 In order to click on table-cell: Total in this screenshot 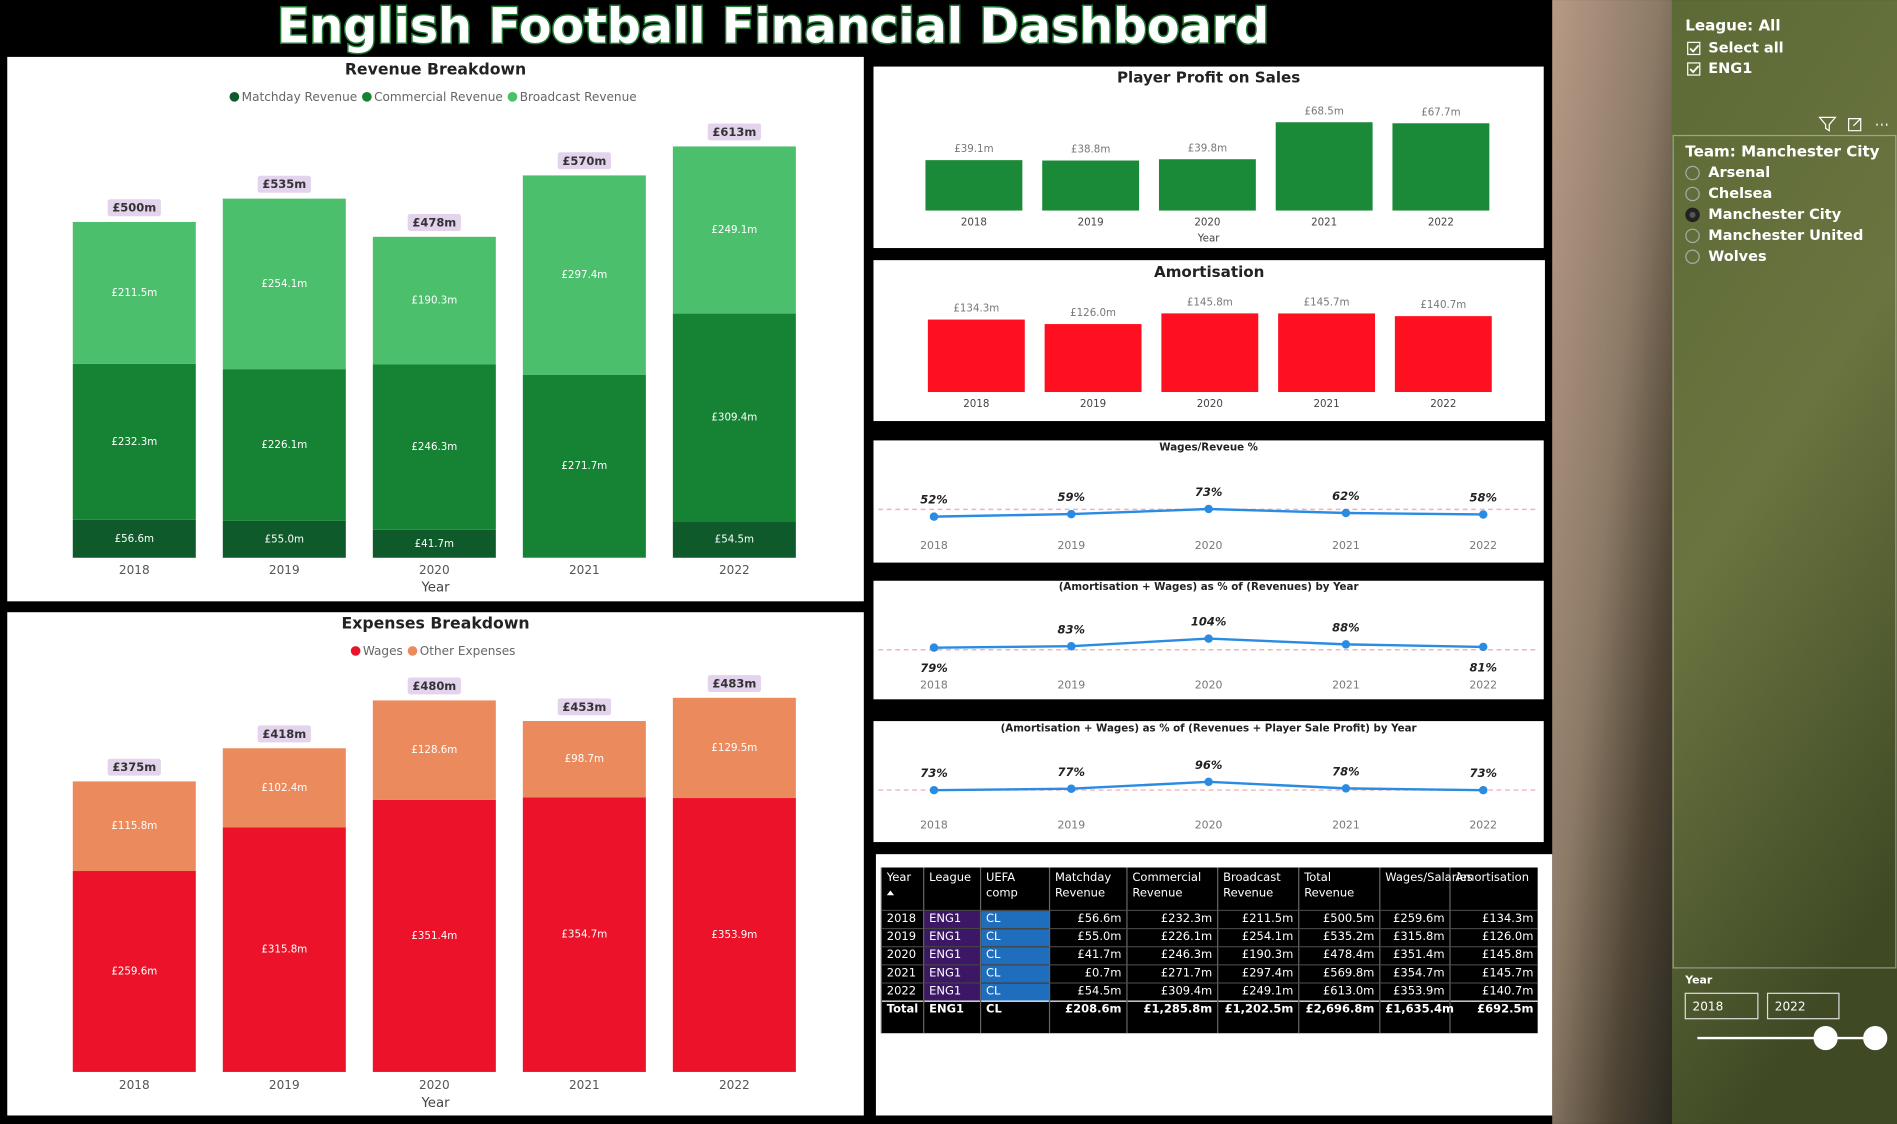, I will do `click(902, 1017)`.